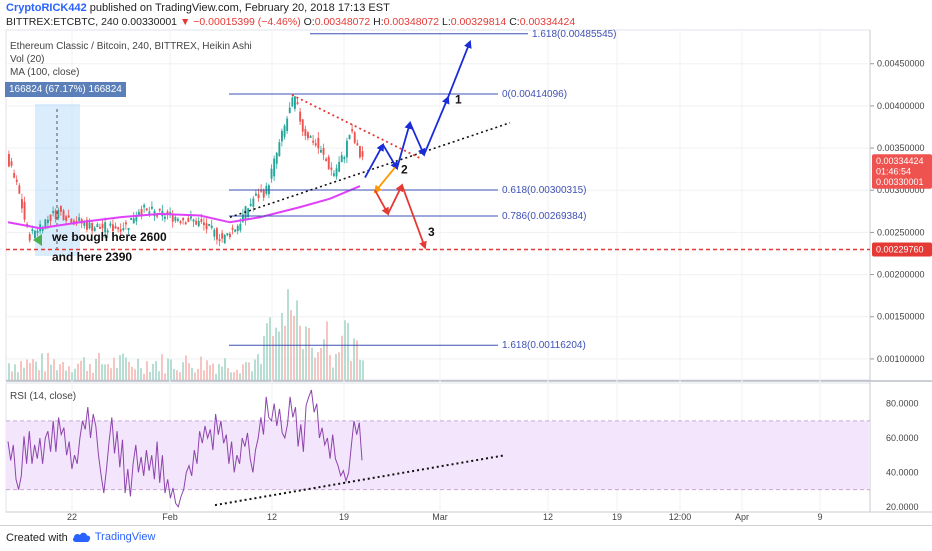 This screenshot has width=932, height=551. What do you see at coordinates (902, 249) in the screenshot?
I see `price-tag` at bounding box center [902, 249].